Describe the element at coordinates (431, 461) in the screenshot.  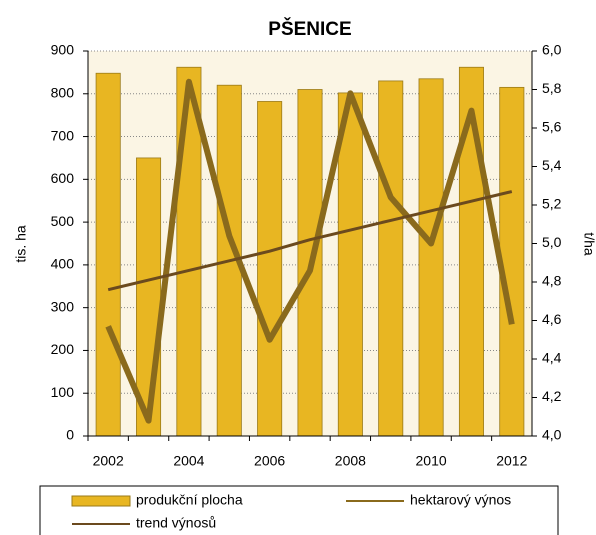
I see `x-tick-label: 2010` at that location.